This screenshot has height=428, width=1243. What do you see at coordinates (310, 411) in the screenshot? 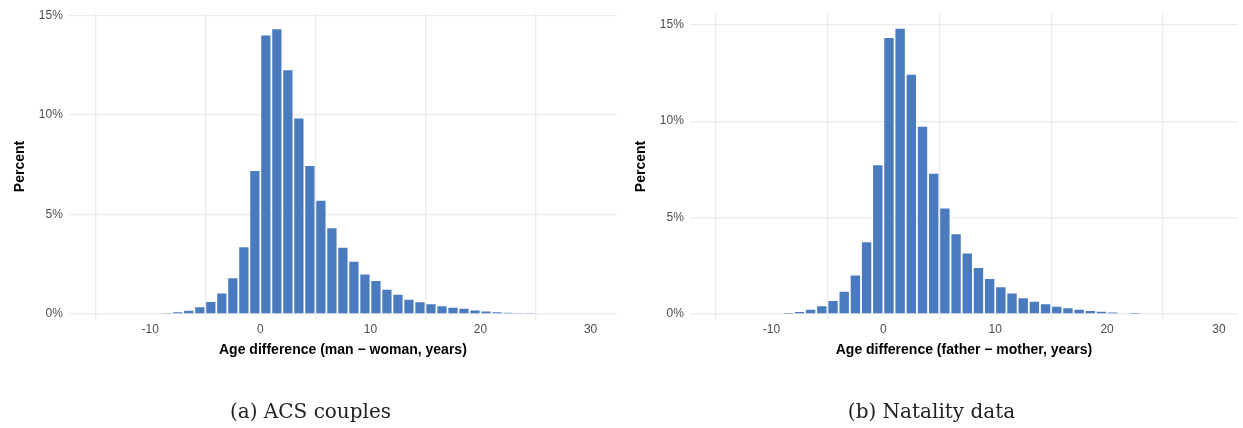
I see `text: (a) ACS couples` at bounding box center [310, 411].